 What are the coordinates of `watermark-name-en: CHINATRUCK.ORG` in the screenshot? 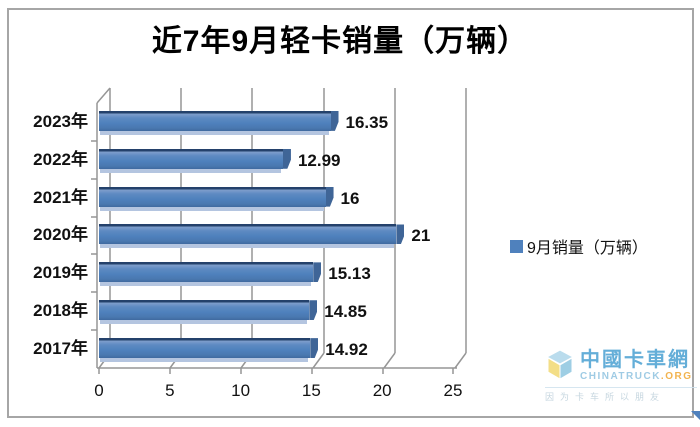 It's located at (636, 376).